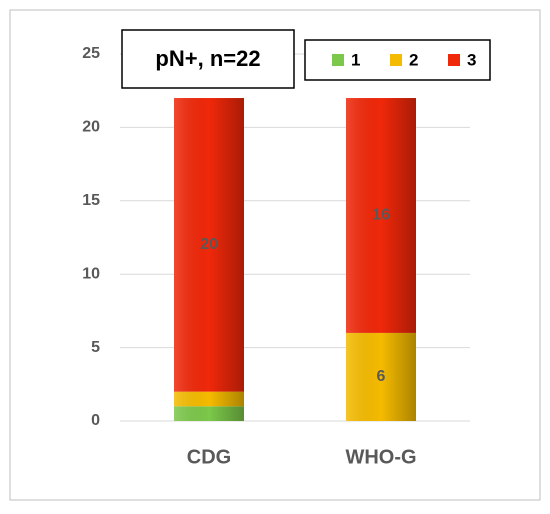 The image size is (550, 514). Describe the element at coordinates (404, 59) in the screenshot. I see `legend: 1 2 3` at that location.